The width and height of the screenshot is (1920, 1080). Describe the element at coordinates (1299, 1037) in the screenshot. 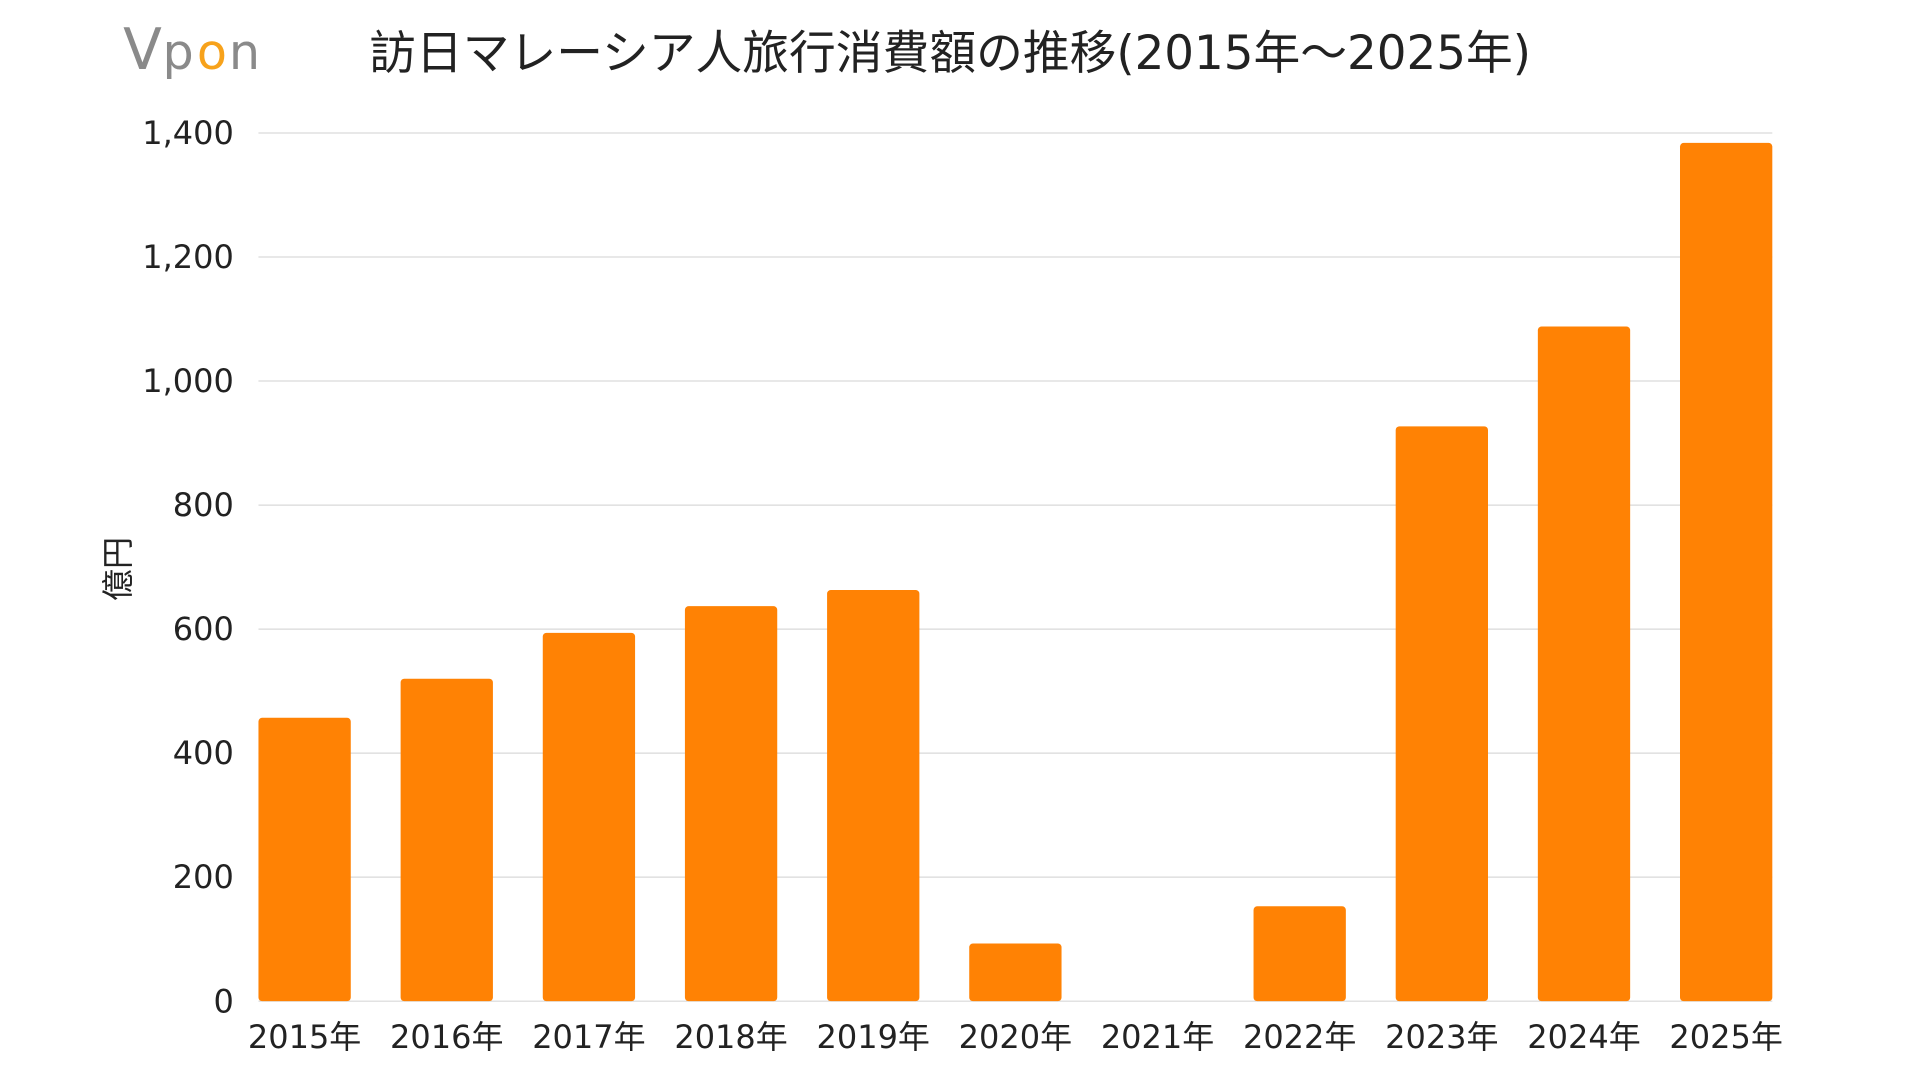

I see `x-tick-label: 2022年` at that location.